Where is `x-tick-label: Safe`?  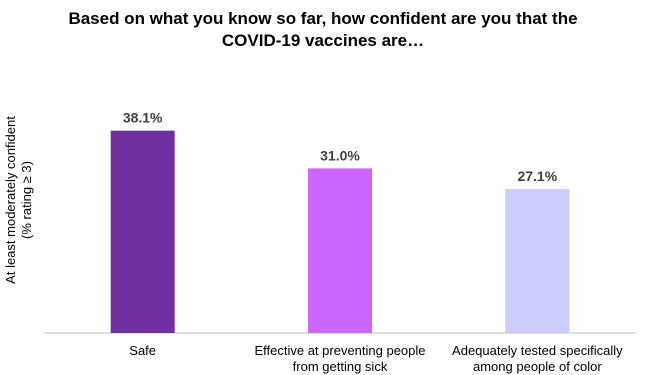
x-tick-label: Safe is located at coordinates (143, 351).